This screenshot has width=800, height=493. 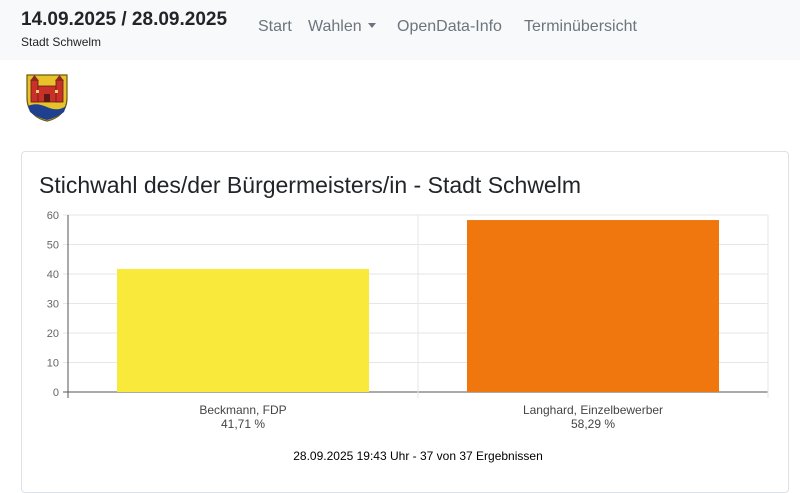 What do you see at coordinates (335, 26) in the screenshot?
I see `nav-wahlen-label: Wahlen` at bounding box center [335, 26].